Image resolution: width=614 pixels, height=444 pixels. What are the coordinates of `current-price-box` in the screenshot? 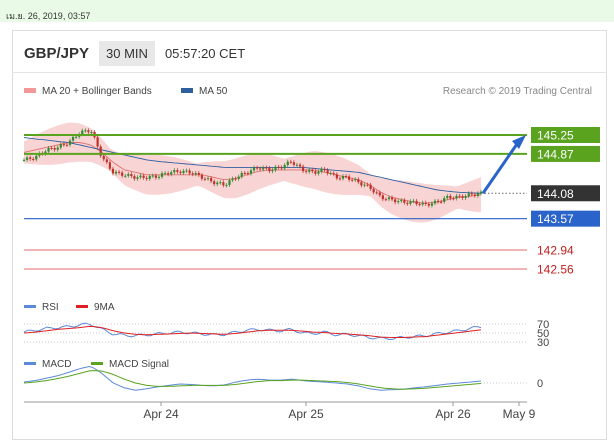 It's located at (565, 193).